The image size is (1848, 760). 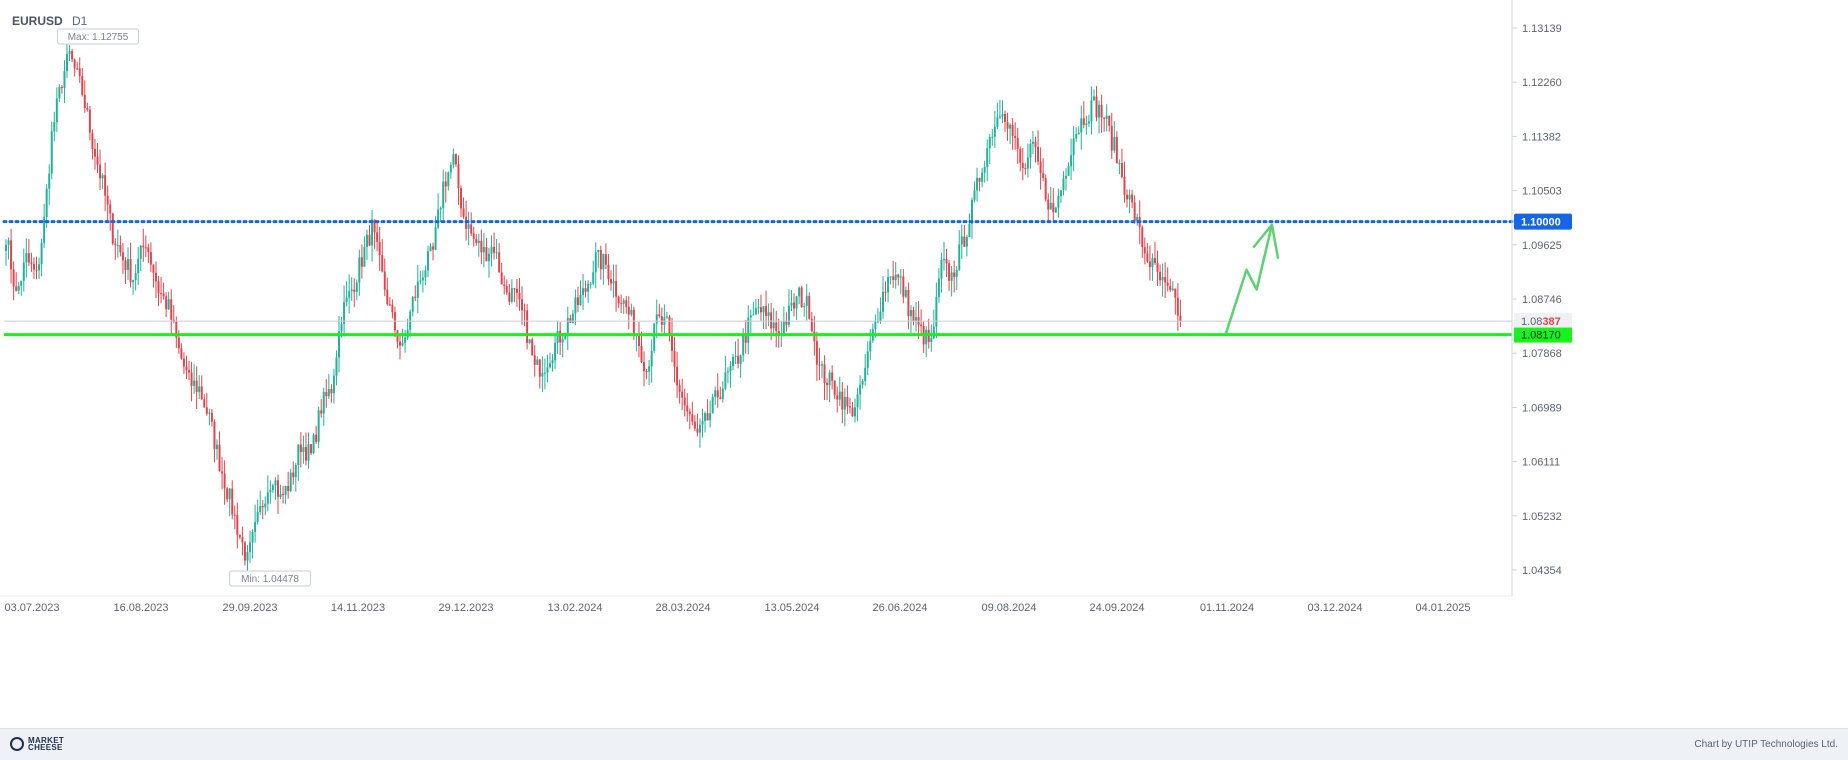 I want to click on x-tick-label: 28.03.2024, so click(x=682, y=608).